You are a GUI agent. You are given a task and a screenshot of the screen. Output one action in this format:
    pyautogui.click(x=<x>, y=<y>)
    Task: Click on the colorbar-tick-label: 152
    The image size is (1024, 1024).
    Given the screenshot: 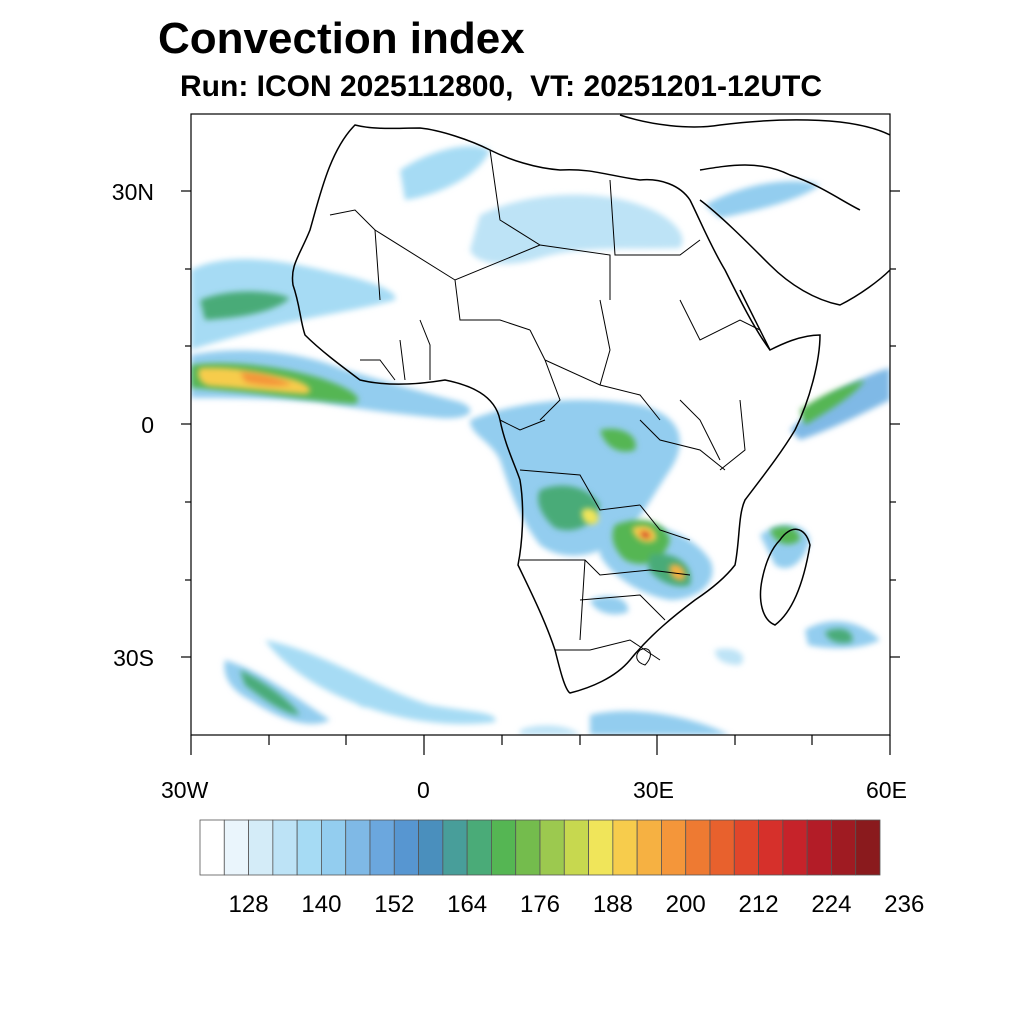 What is the action you would take?
    pyautogui.click(x=394, y=904)
    